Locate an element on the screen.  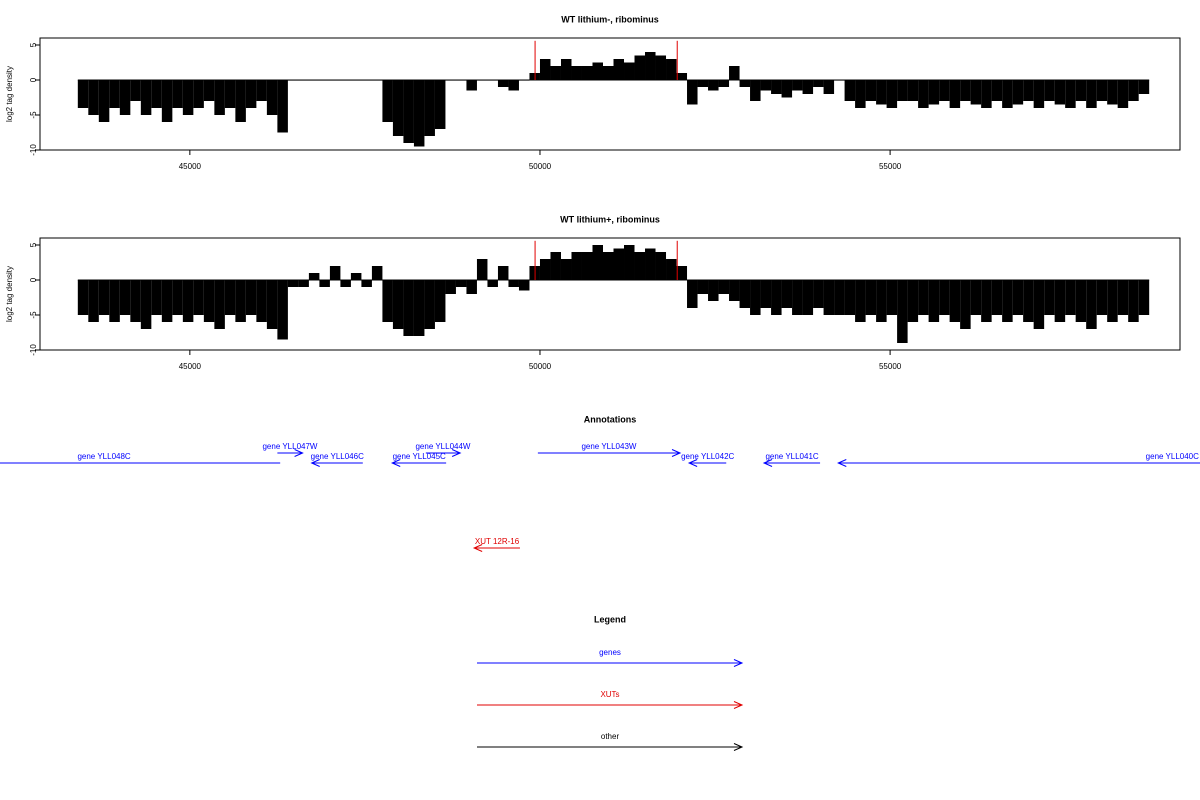
gene-label: gene YLL041C is located at coordinates (791, 456).